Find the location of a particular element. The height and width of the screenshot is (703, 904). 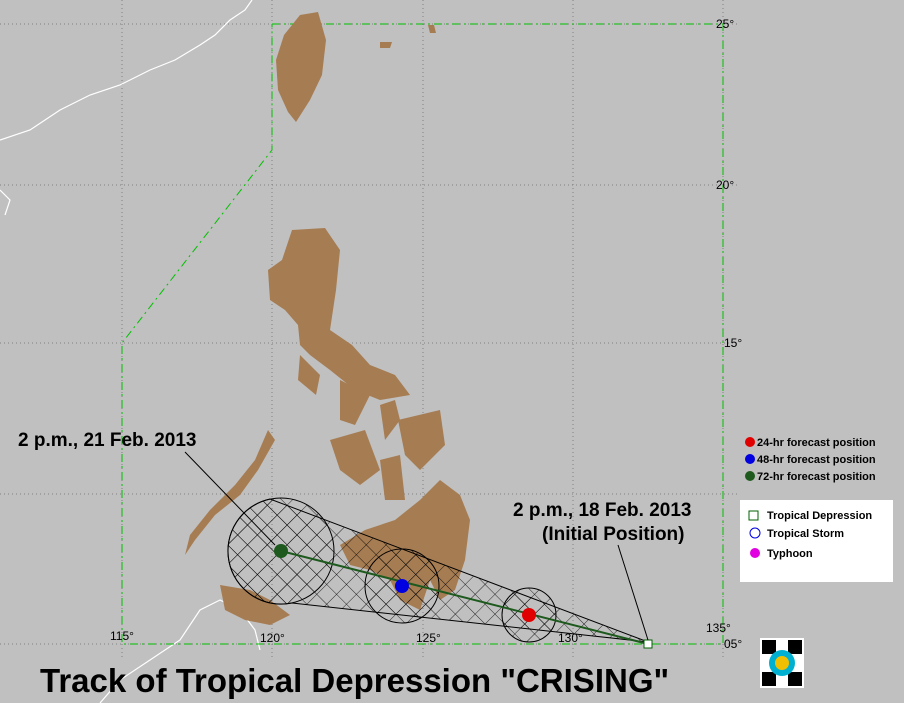

legend-label: Typhoon is located at coordinates (790, 554).